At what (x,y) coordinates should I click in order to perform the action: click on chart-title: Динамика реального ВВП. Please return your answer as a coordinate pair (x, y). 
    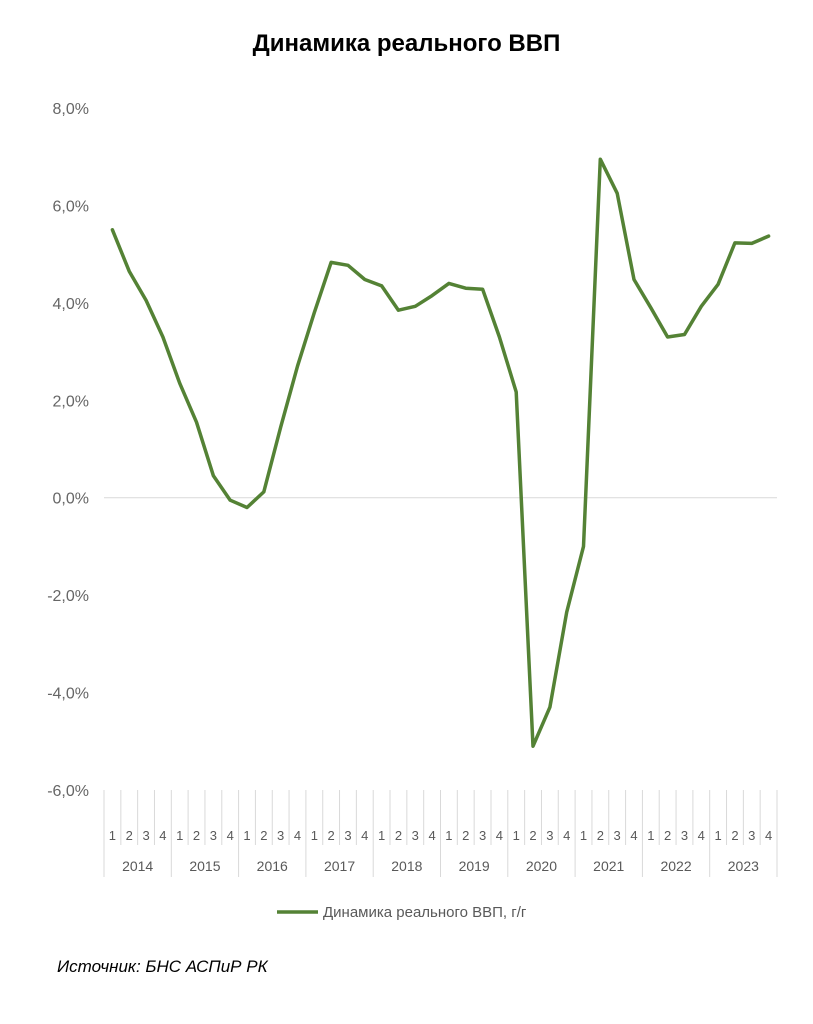
    Looking at the image, I should click on (406, 43).